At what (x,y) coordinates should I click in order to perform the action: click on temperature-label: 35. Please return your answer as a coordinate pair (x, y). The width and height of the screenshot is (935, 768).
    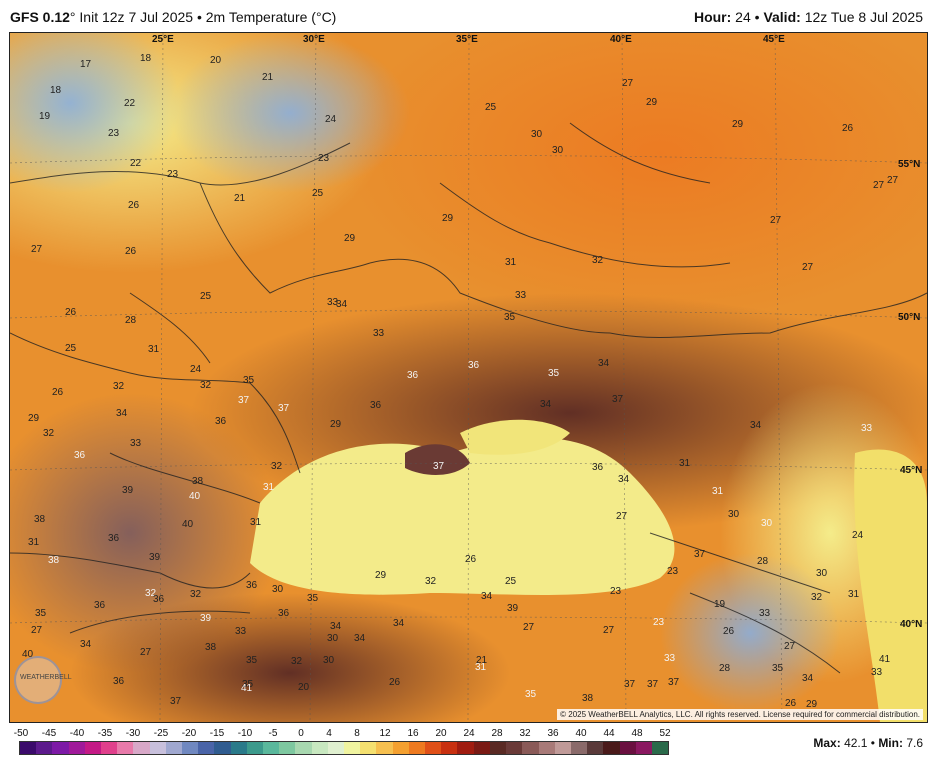
    Looking at the image, I should click on (313, 598).